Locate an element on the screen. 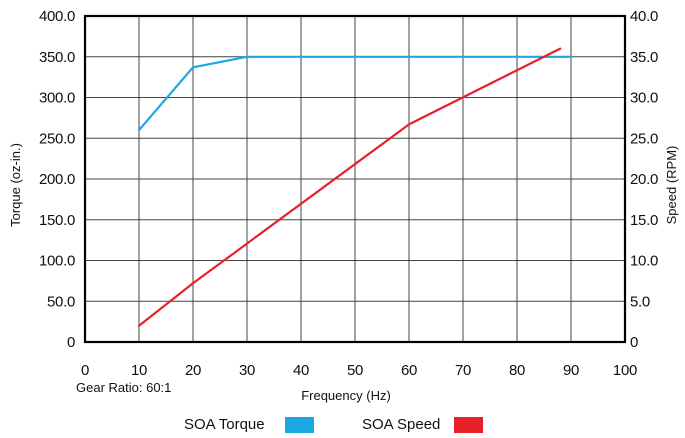 This screenshot has height=438, width=685. x-tick-label: 20 is located at coordinates (193, 370).